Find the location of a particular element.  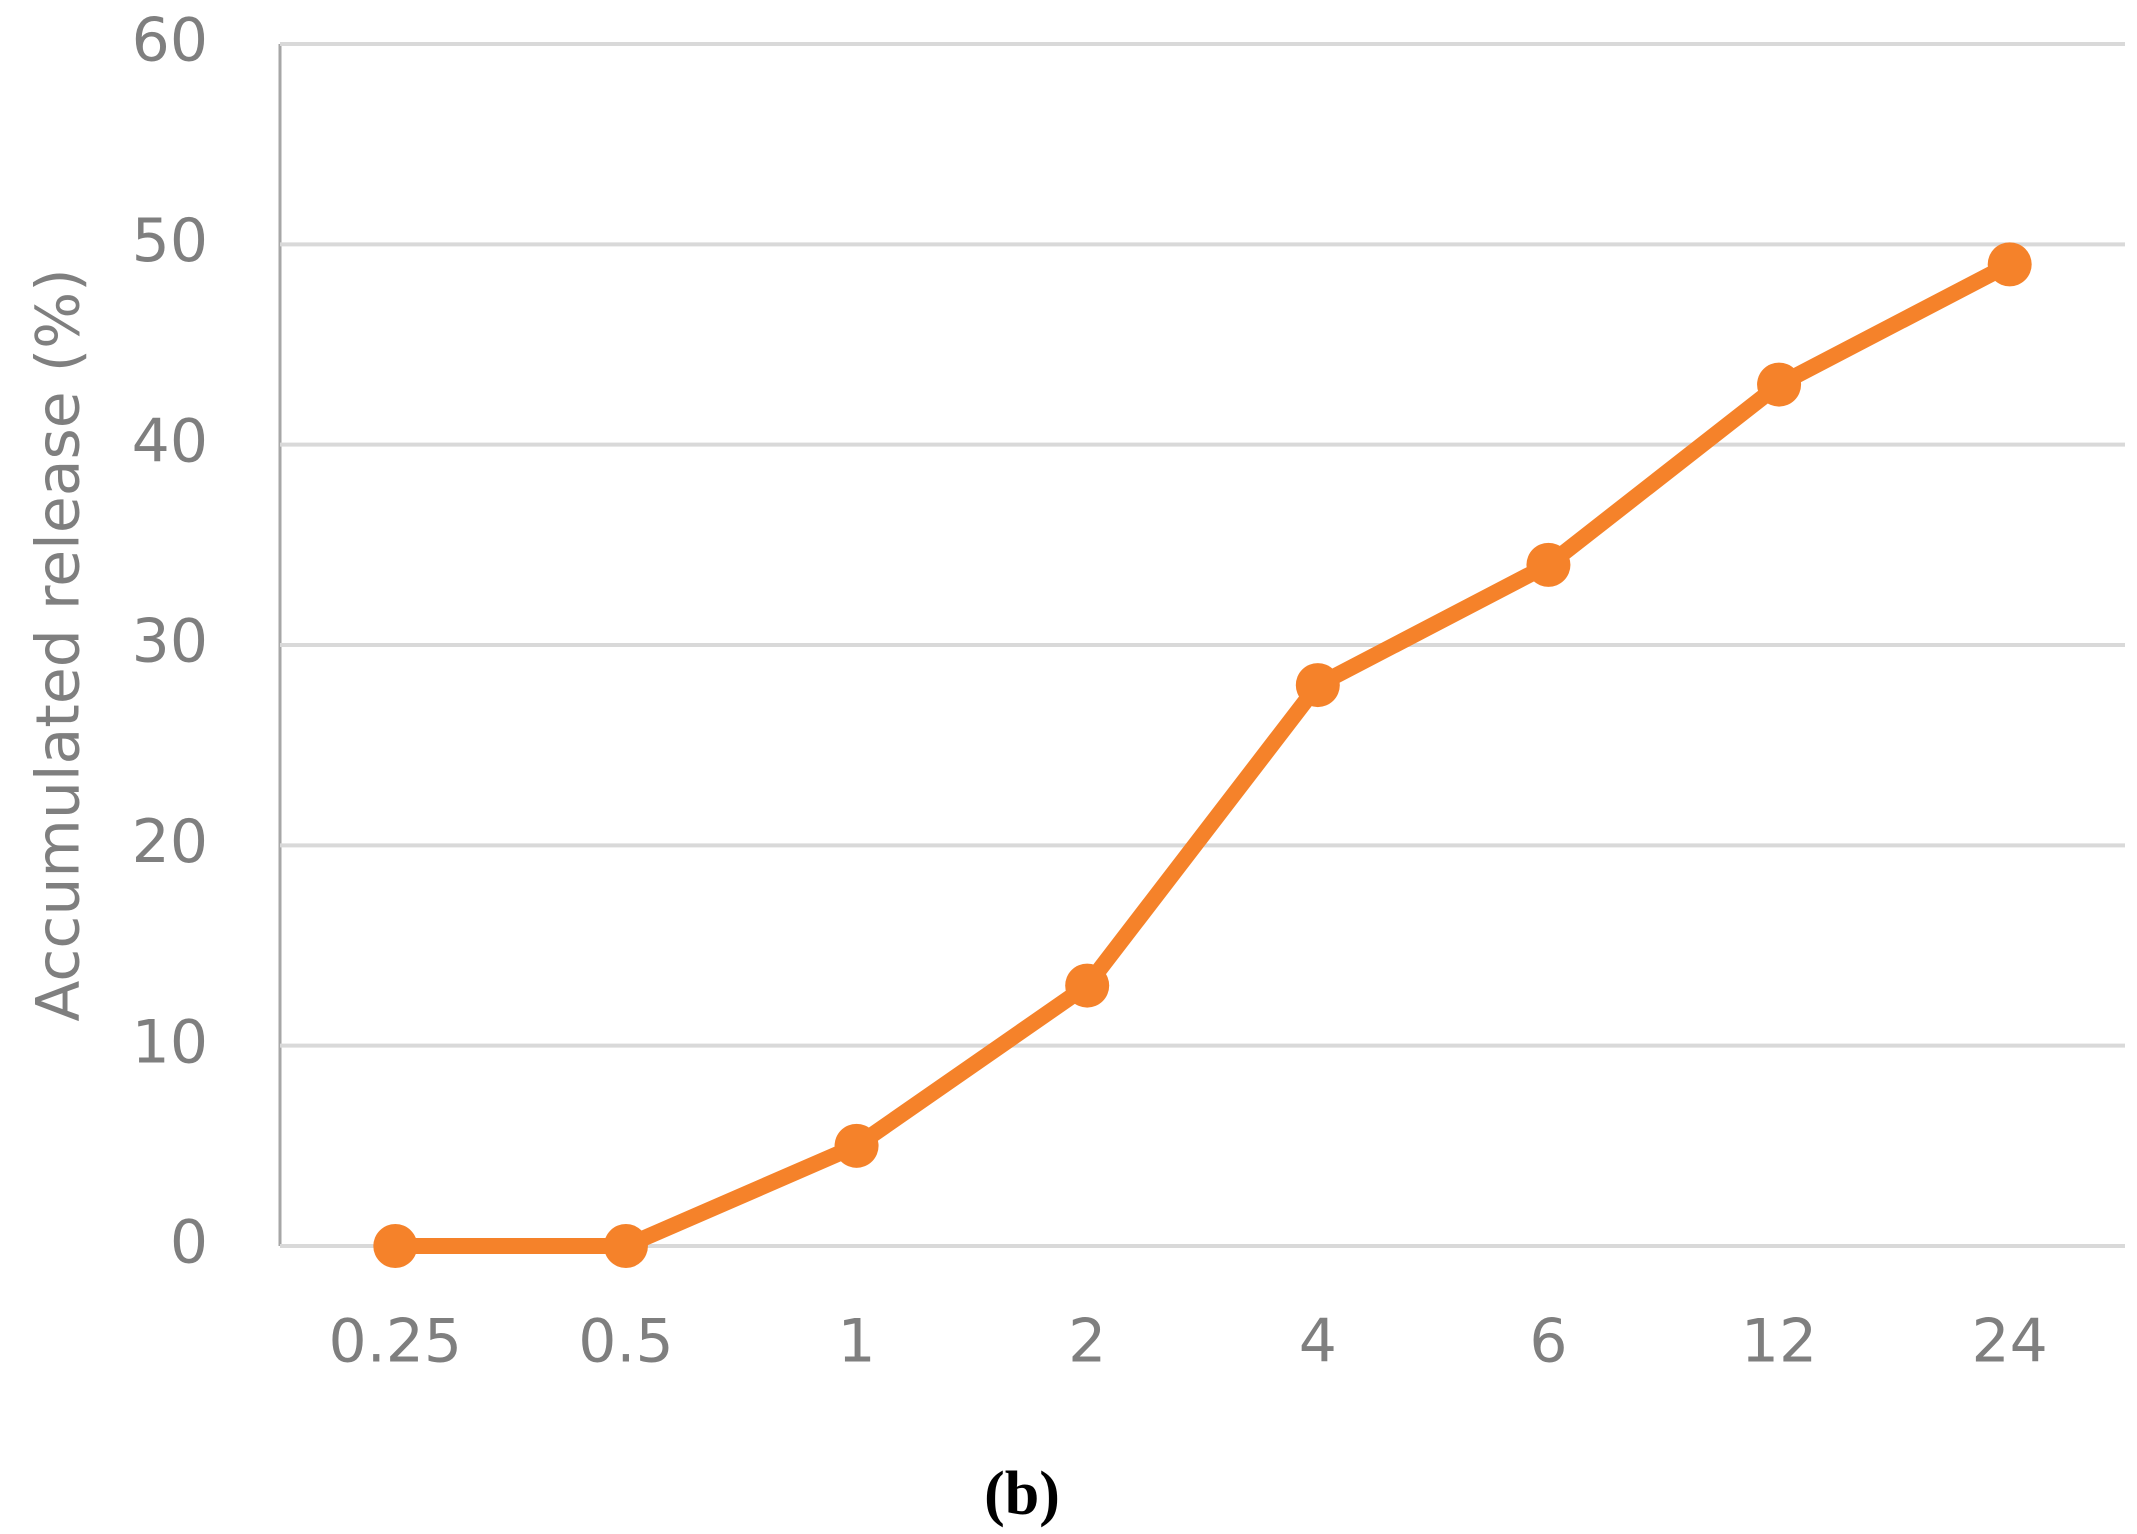

x-tick-label: 1 is located at coordinates (856, 1342).